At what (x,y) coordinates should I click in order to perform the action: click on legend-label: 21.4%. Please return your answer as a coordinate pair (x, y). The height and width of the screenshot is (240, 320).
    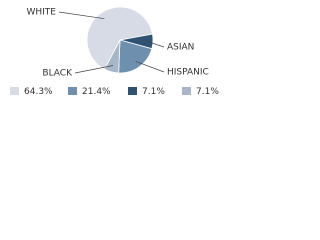
    Looking at the image, I should click on (96, 92).